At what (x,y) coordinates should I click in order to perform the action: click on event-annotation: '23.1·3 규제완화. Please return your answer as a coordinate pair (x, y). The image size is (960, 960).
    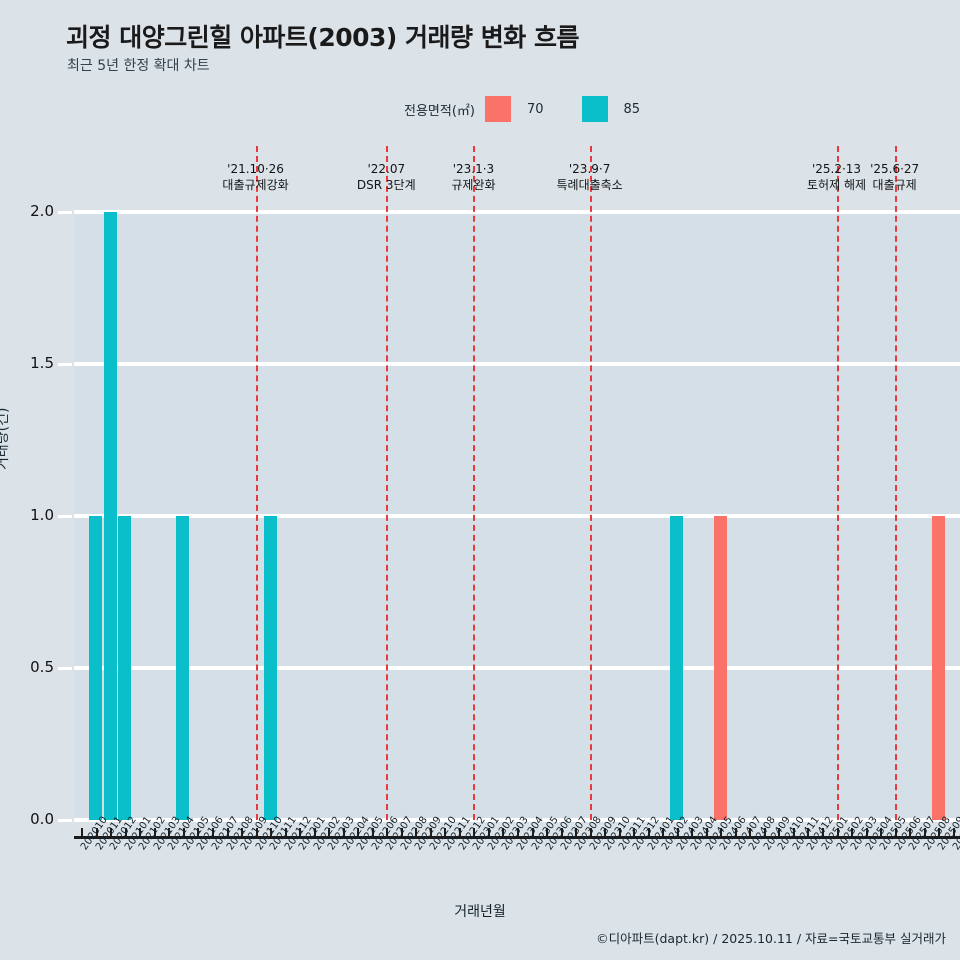
    Looking at the image, I should click on (473, 178).